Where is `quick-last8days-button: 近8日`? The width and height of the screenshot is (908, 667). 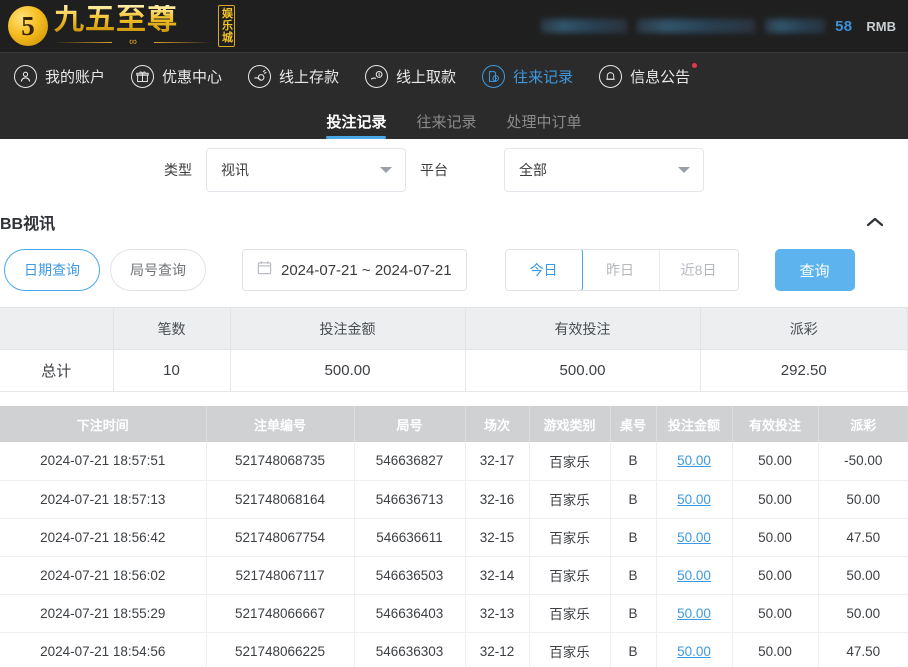 quick-last8days-button: 近8日 is located at coordinates (698, 270).